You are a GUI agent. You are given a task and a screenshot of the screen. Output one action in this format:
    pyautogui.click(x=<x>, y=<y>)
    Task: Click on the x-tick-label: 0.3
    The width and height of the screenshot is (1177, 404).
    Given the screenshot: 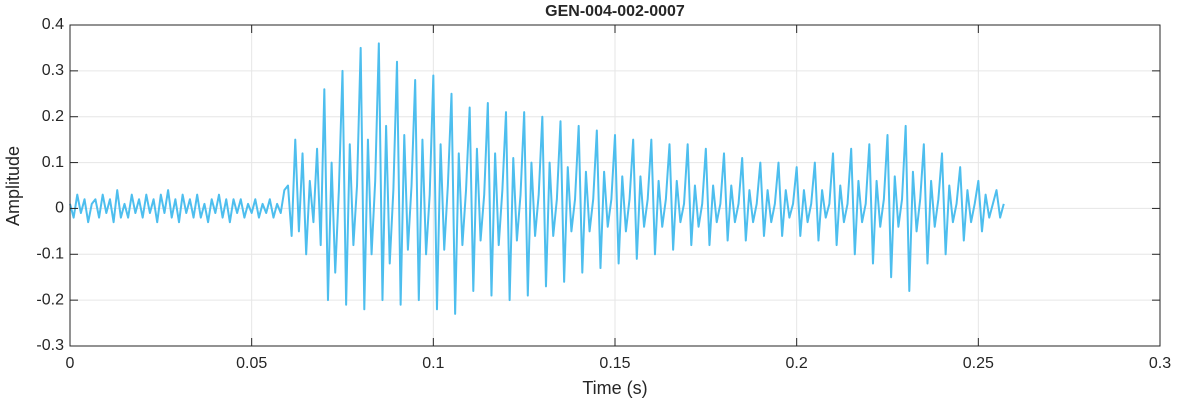 What is the action you would take?
    pyautogui.click(x=1160, y=363)
    